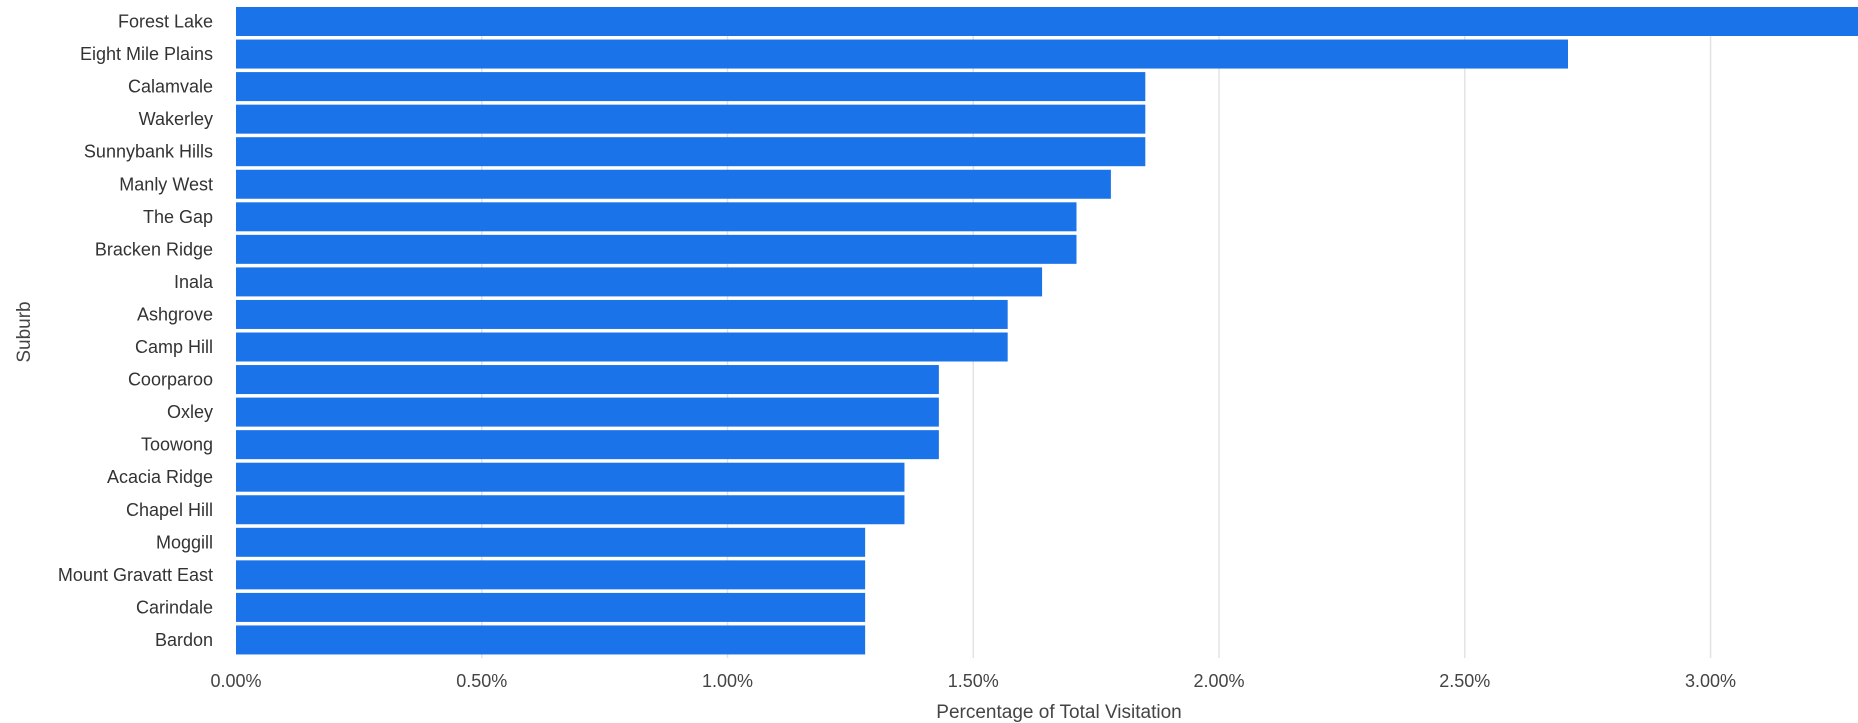 The height and width of the screenshot is (723, 1858). Describe the element at coordinates (169, 510) in the screenshot. I see `category-label: Chapel Hill` at that location.